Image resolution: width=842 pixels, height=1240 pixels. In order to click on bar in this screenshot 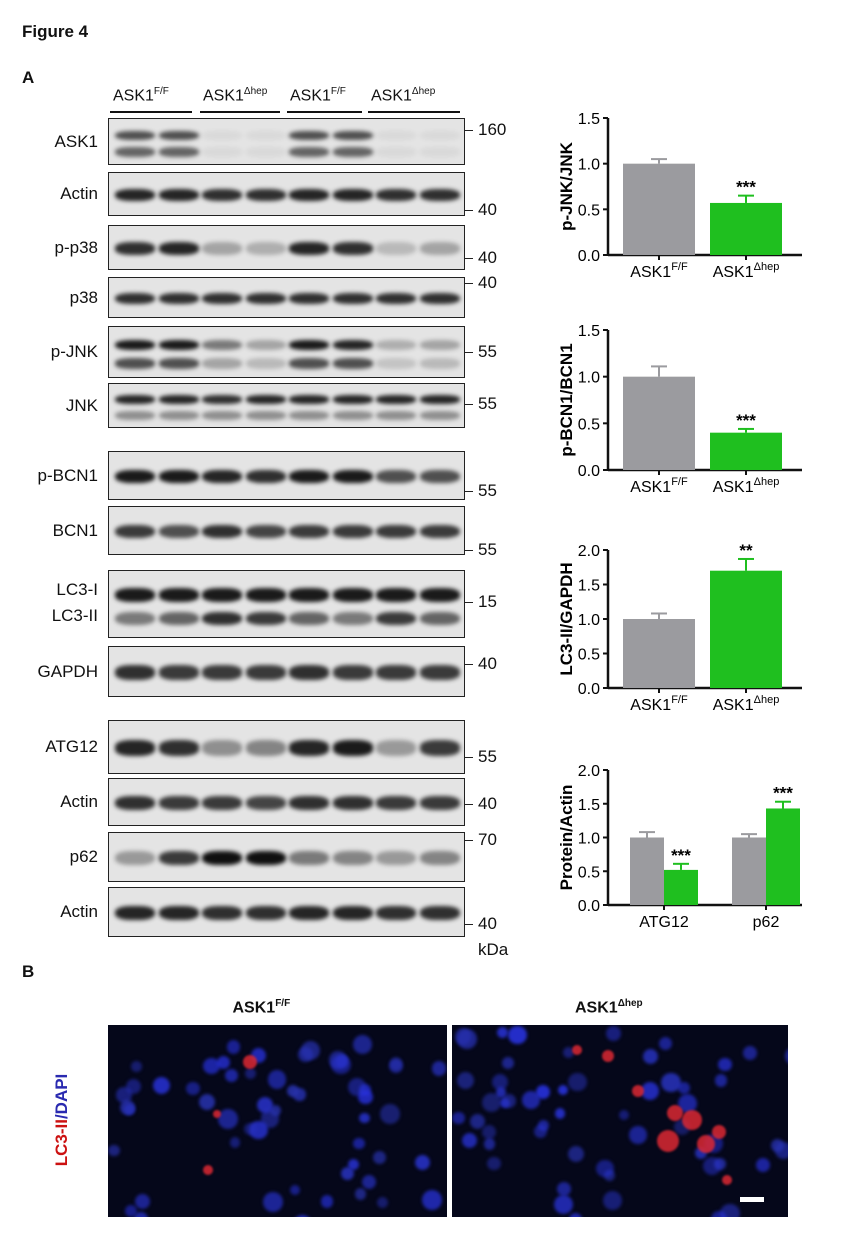, I will do `click(681, 887)`.